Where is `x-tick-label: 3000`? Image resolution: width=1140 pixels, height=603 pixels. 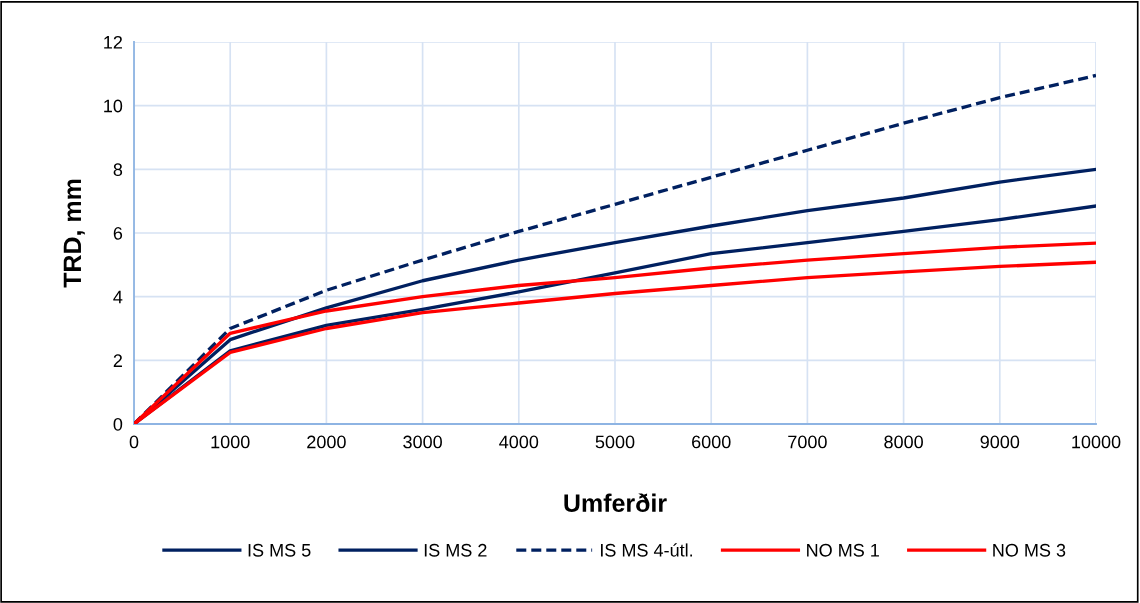 x-tick-label: 3000 is located at coordinates (422, 442).